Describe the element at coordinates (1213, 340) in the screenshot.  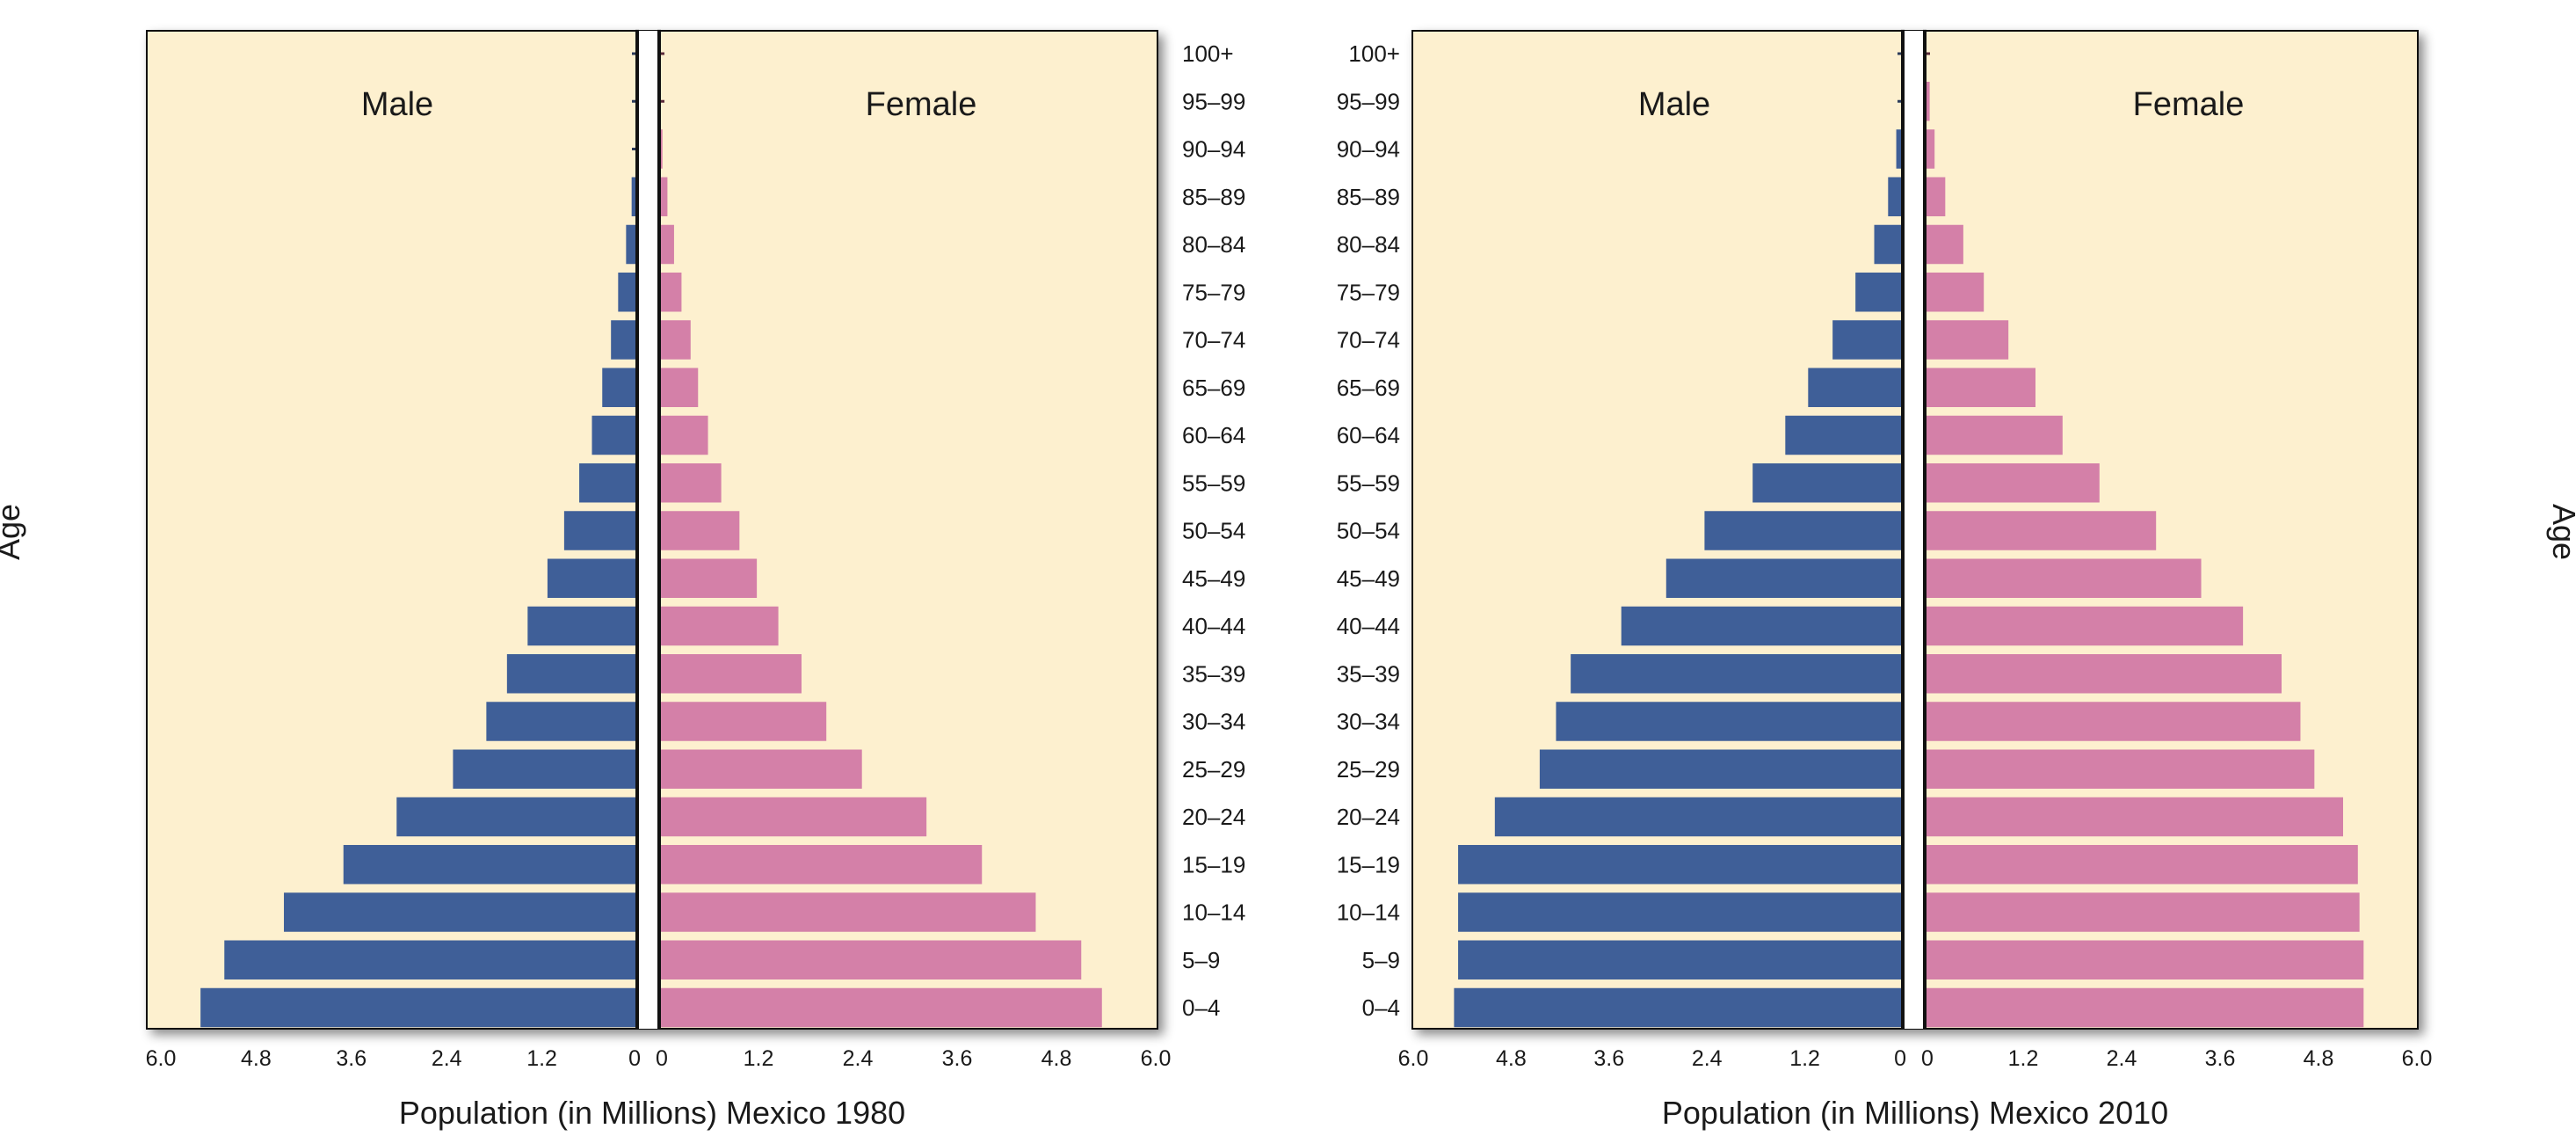
I see `age-label-70–74: 70–74` at that location.